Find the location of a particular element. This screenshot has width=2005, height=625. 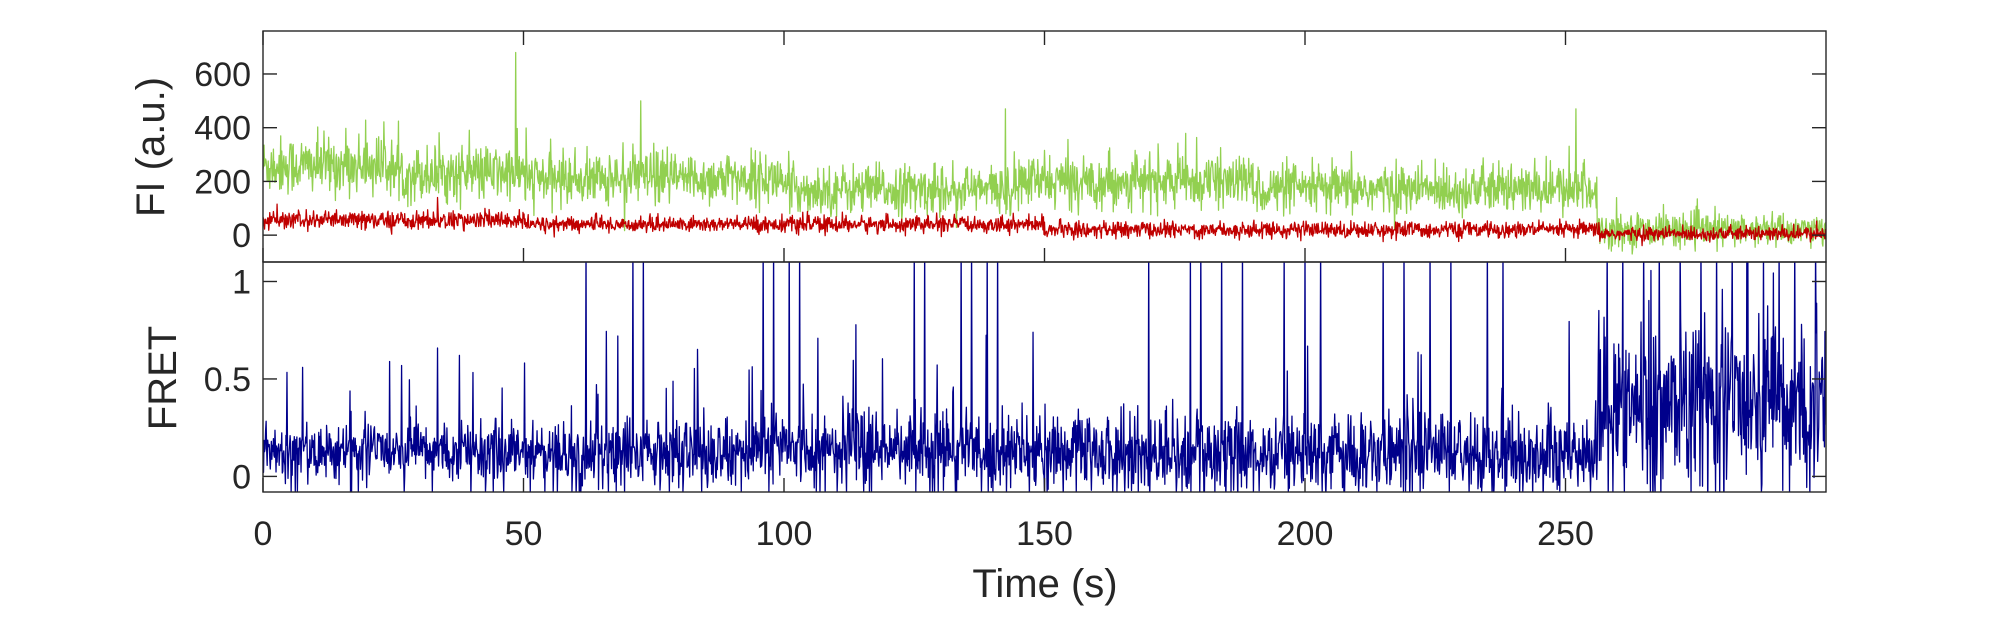

time-x-tick-label: 0 is located at coordinates (263, 534).